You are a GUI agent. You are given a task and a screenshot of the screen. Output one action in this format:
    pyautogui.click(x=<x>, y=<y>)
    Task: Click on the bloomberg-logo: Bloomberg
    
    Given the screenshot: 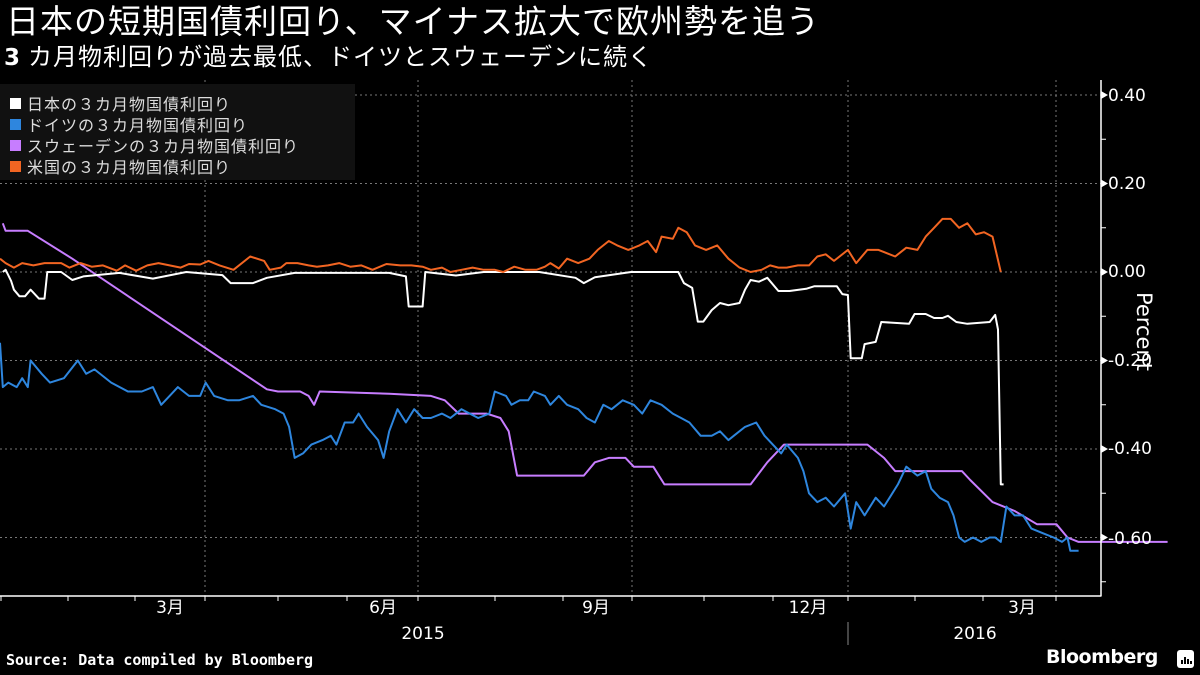 What is the action you would take?
    pyautogui.click(x=1102, y=657)
    